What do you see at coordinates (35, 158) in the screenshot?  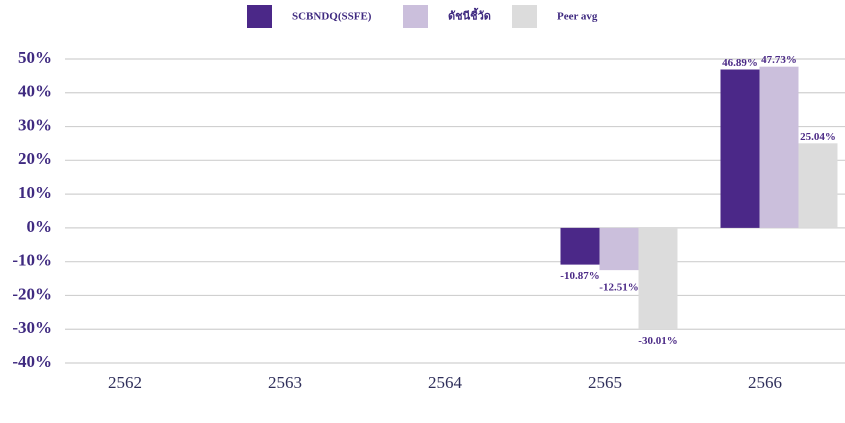 I see `y-tick-label: 20%` at bounding box center [35, 158].